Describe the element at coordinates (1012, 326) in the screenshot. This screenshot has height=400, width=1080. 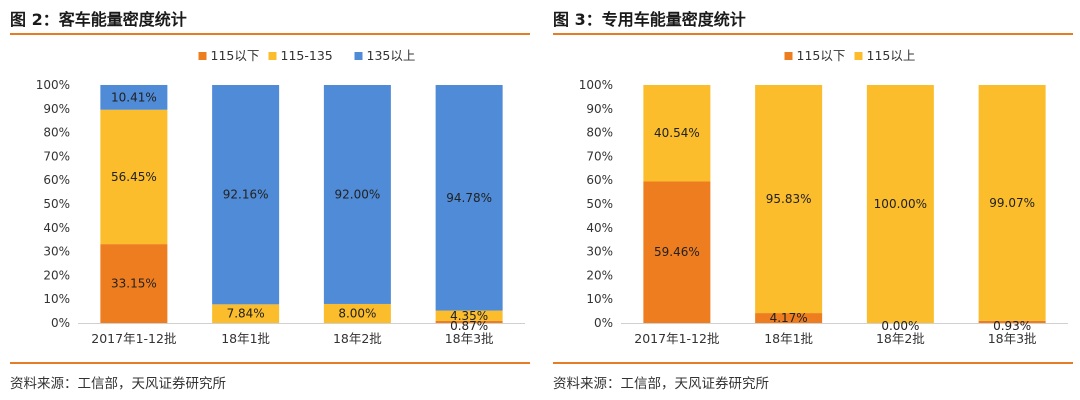
I see `data-label: 0.93%` at that location.